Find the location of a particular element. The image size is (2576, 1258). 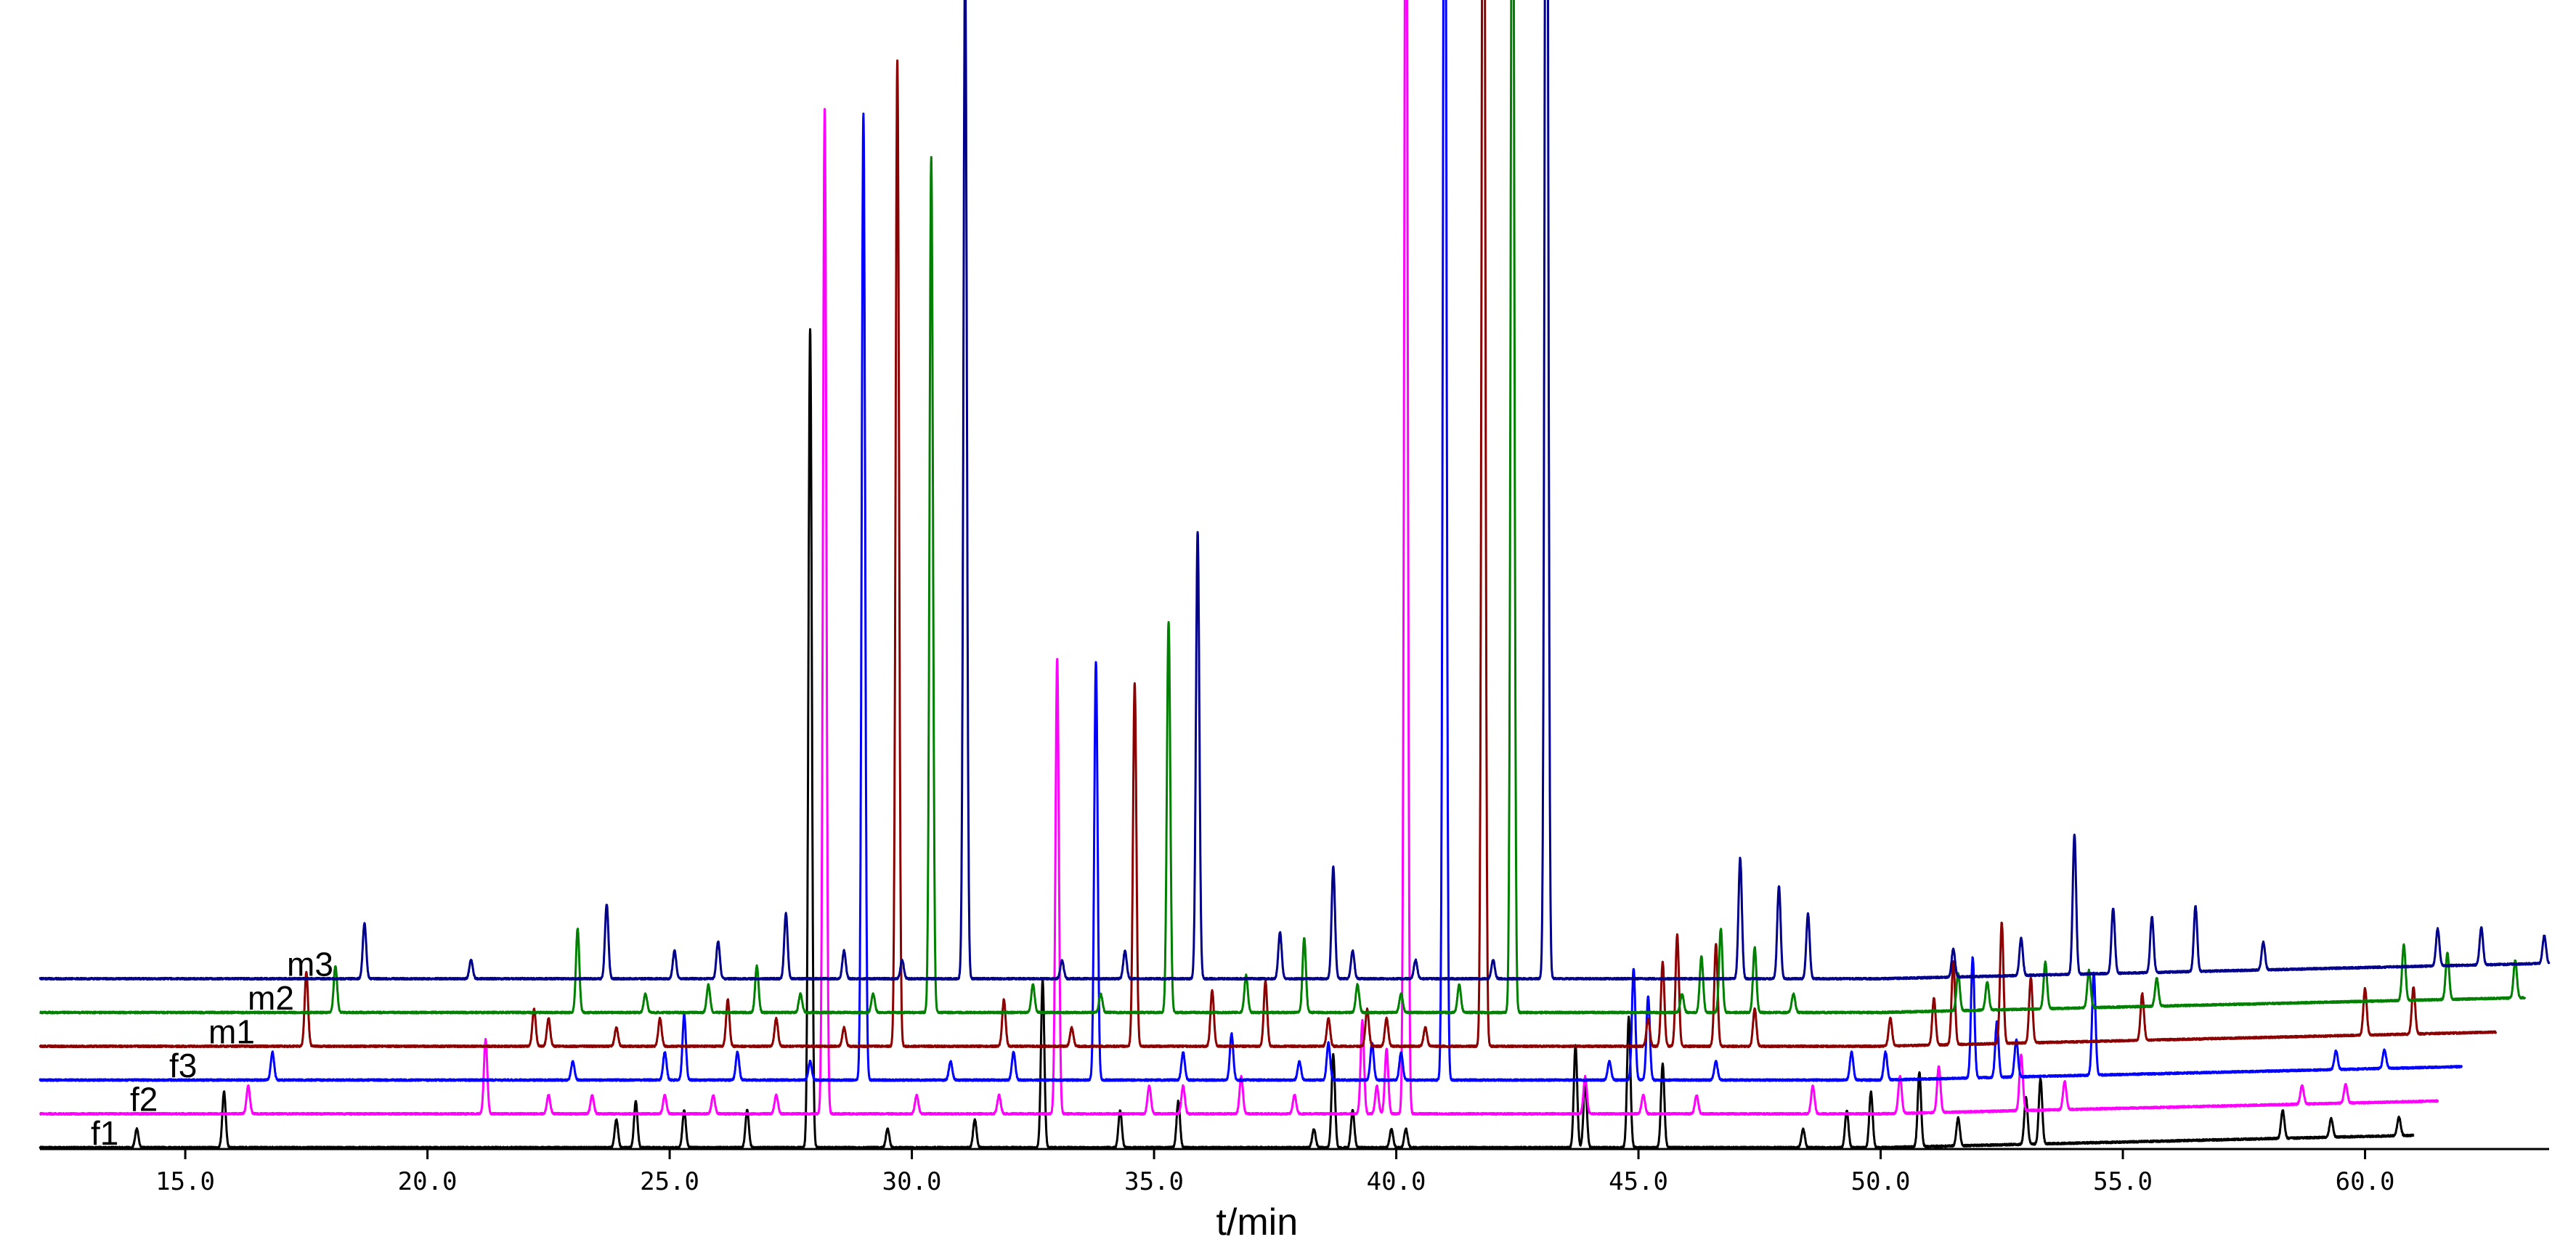

x-tick-label: 50.0 is located at coordinates (1881, 1181).